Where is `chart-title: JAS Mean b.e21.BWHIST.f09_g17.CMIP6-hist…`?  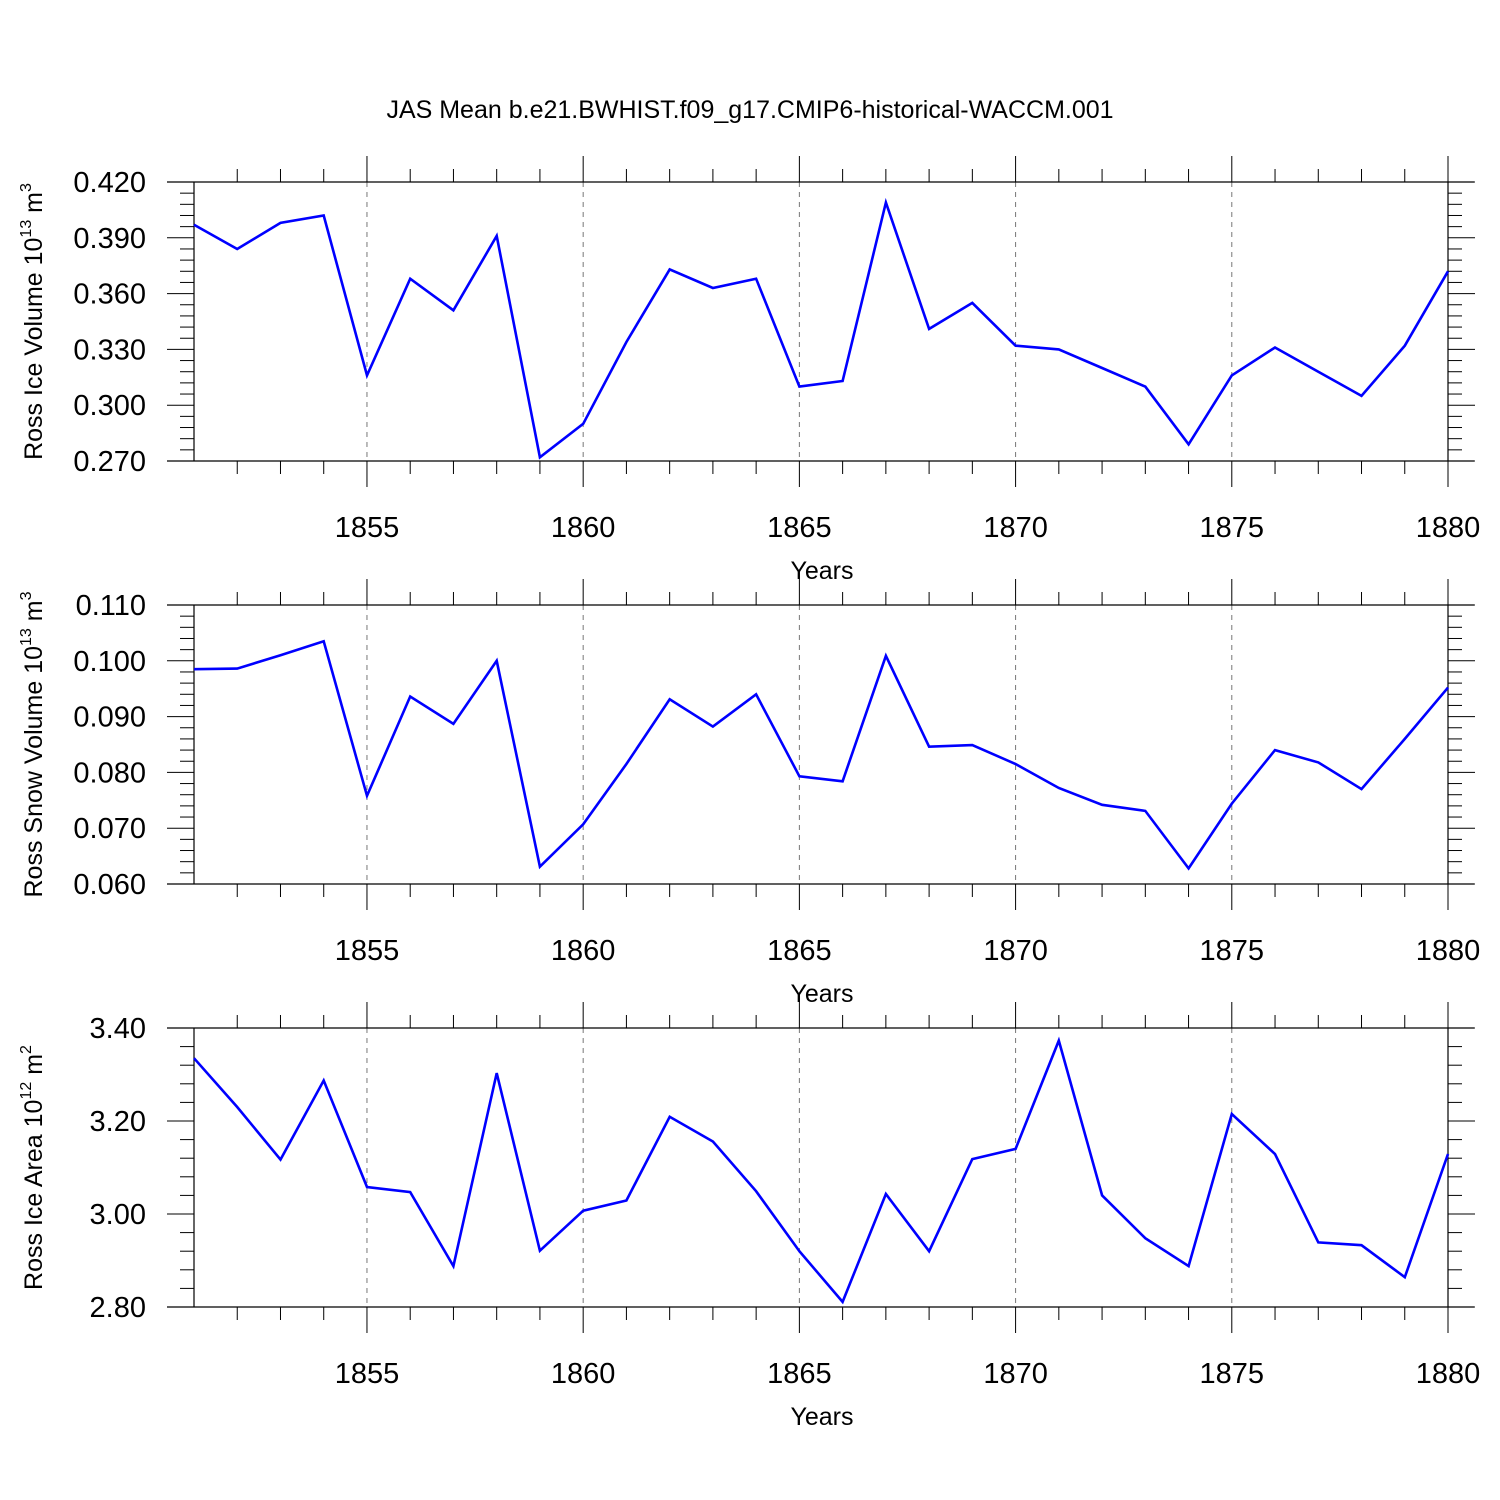 chart-title: JAS Mean b.e21.BWHIST.f09_g17.CMIP6-hist… is located at coordinates (749, 110).